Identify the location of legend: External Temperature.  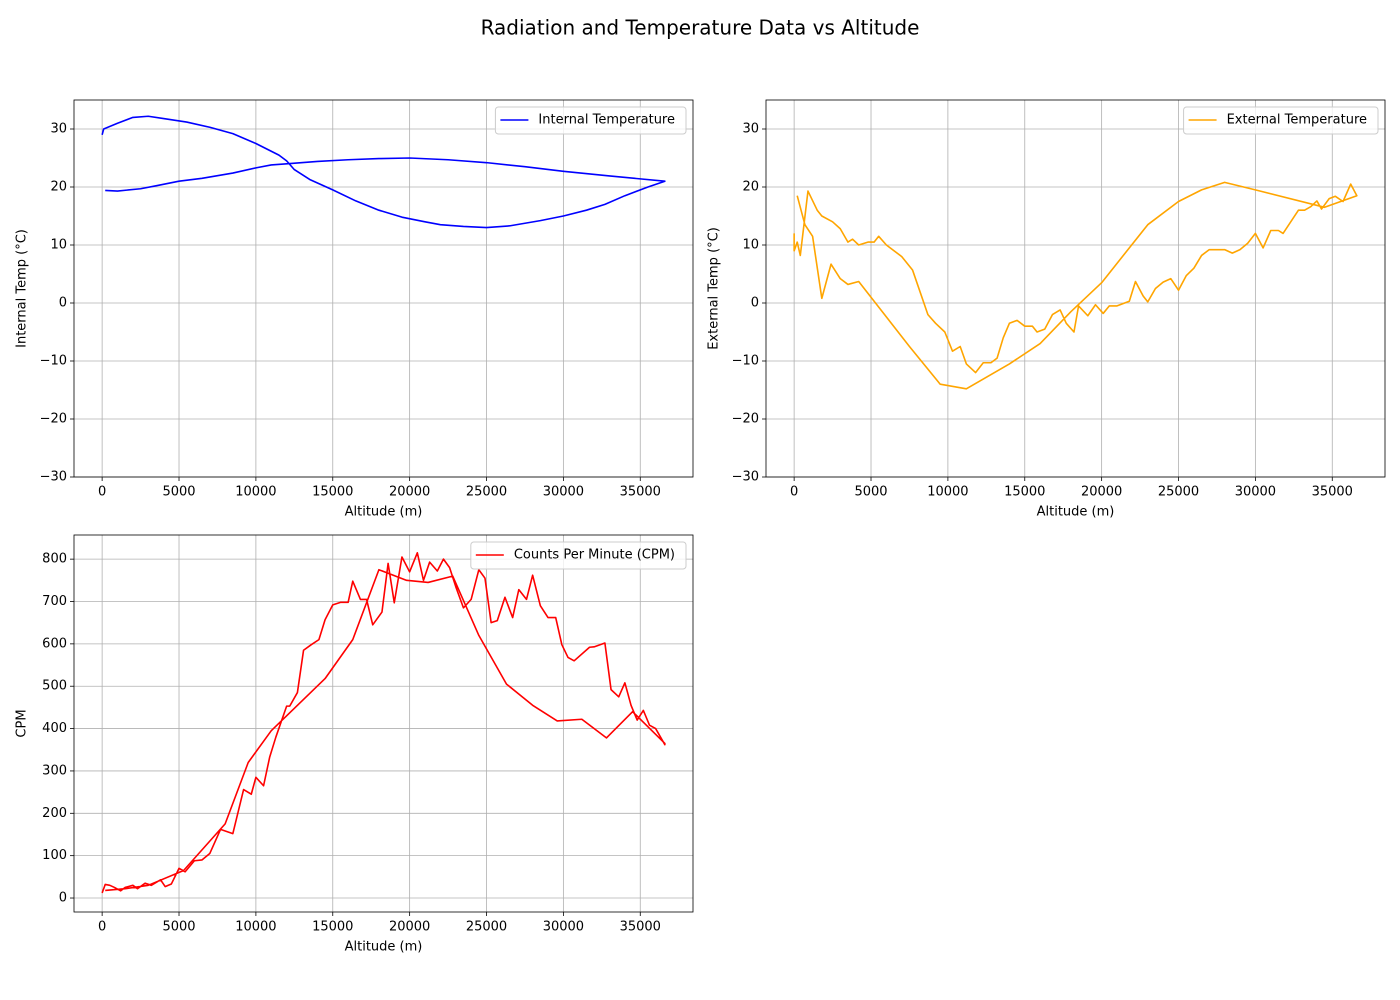
(1281, 120).